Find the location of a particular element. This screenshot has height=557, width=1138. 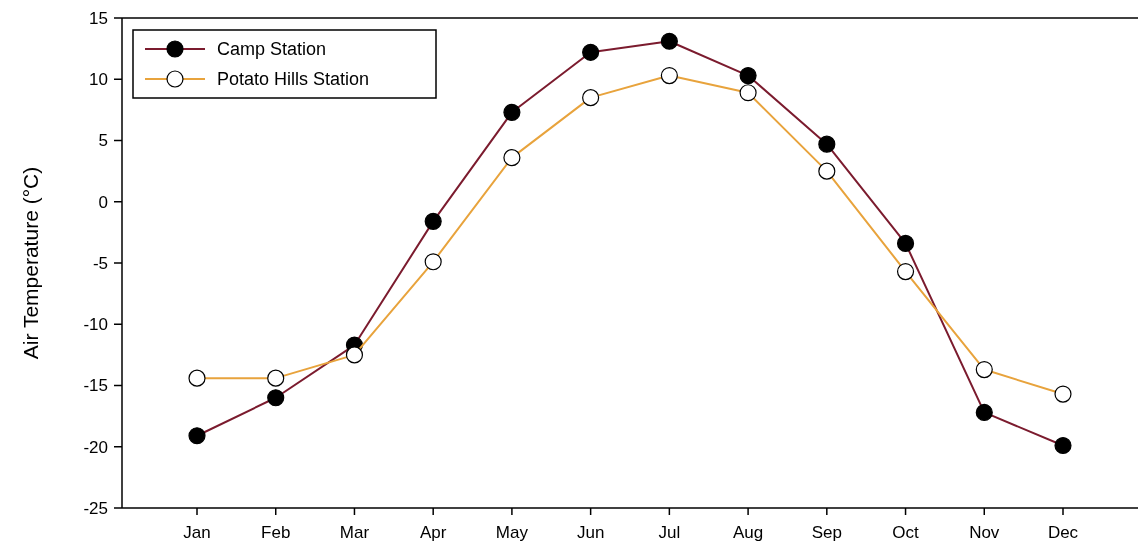

x-tick-label: Apr is located at coordinates (433, 532).